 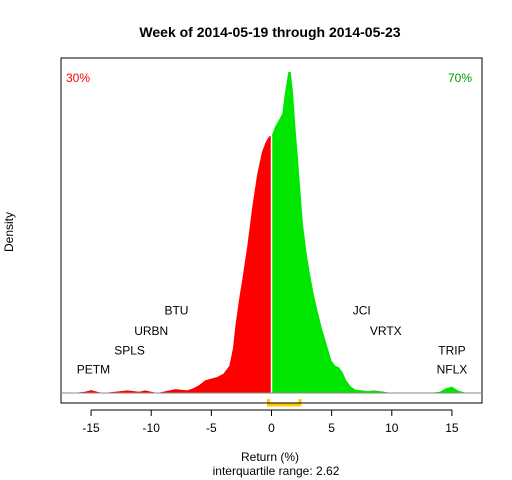 What do you see at coordinates (176, 310) in the screenshot?
I see `ticker-annotation: BTU` at bounding box center [176, 310].